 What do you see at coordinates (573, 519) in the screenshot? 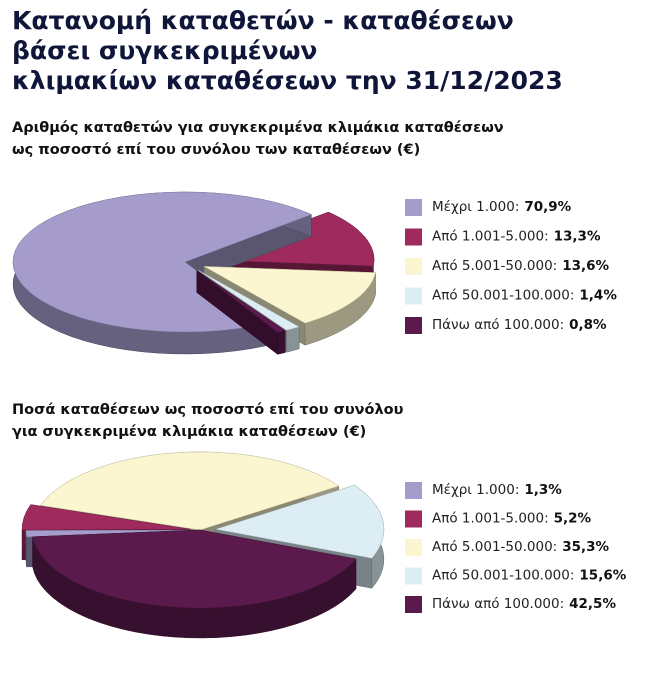
I see `legend-value: 5,2%` at bounding box center [573, 519].